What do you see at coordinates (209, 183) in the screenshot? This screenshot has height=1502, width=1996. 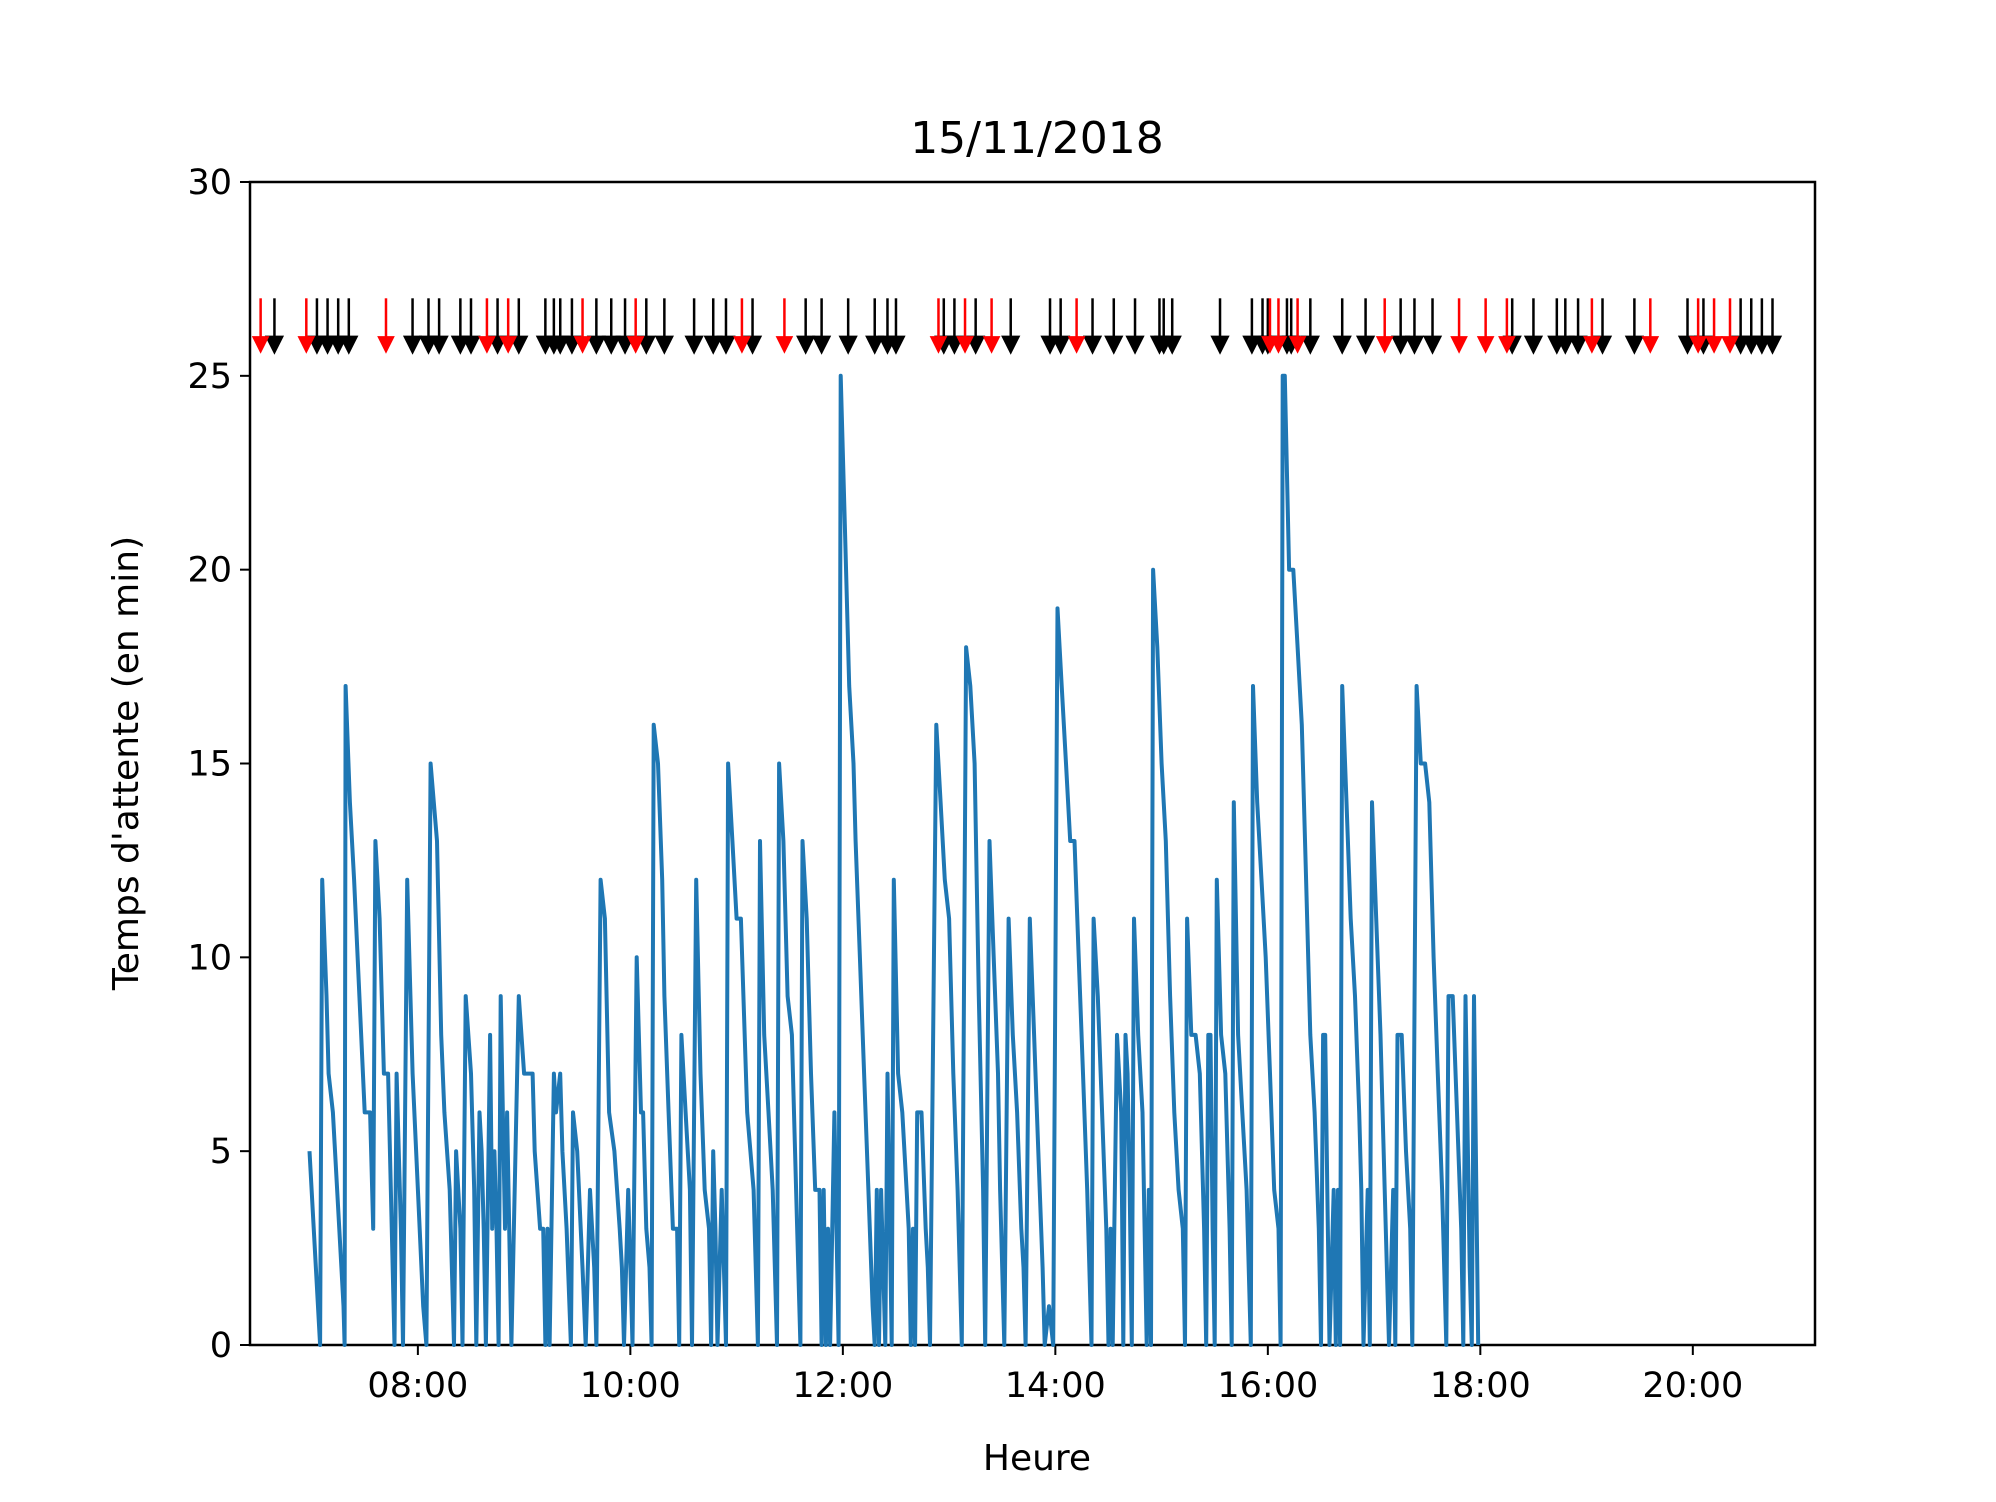 I see `y-tick-label: 30` at bounding box center [209, 183].